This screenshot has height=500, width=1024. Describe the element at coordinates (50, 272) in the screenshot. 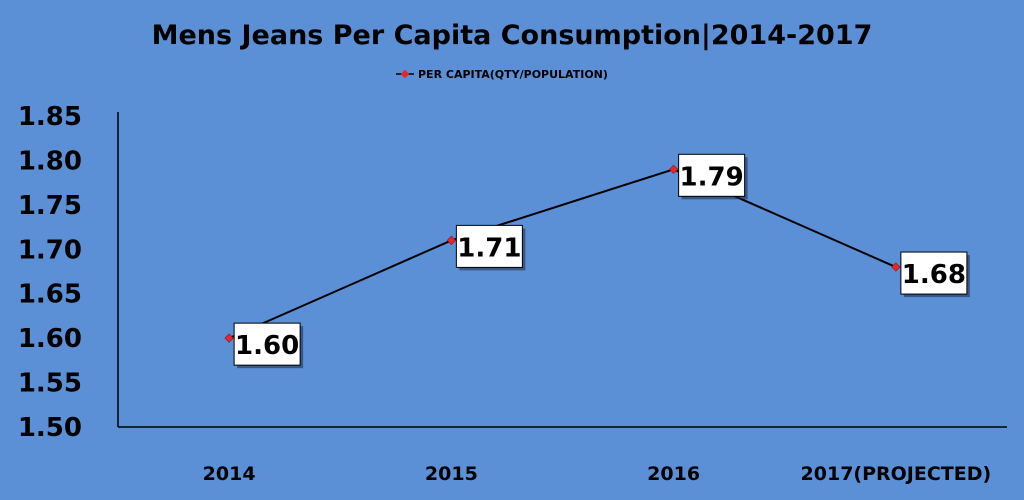

I see `y-tick-labels: 1.50 1.55 1.60 1.65 1.70 1.75 1.80 1.85` at that location.